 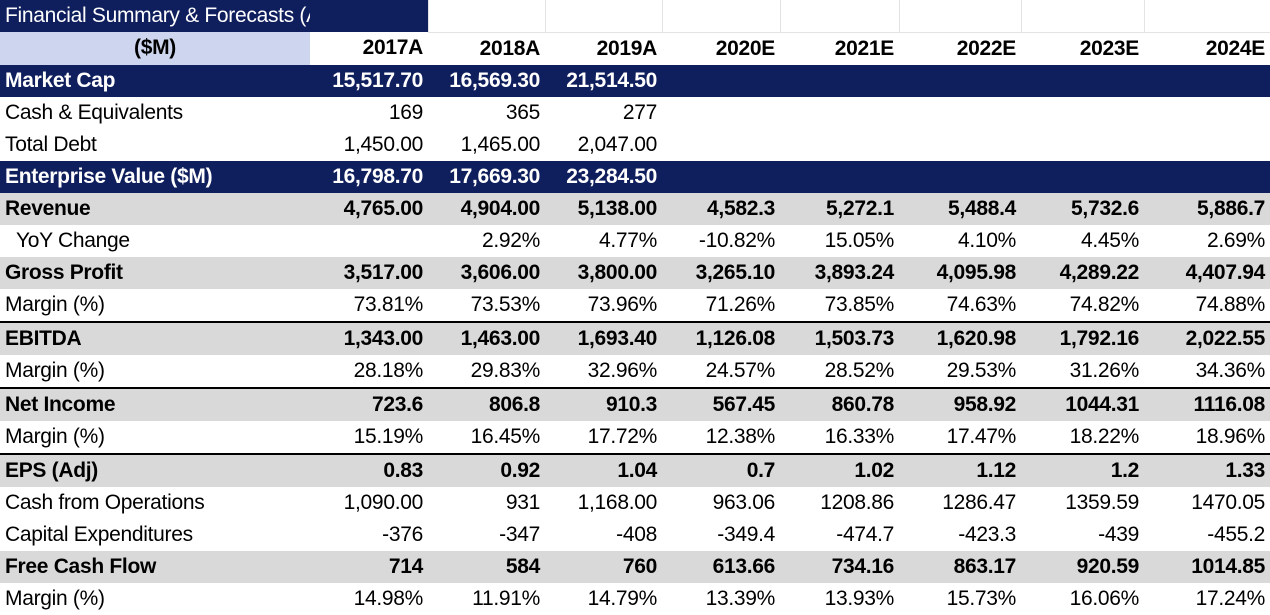 What do you see at coordinates (506, 598) in the screenshot?
I see `table-cell: 11.91%` at bounding box center [506, 598].